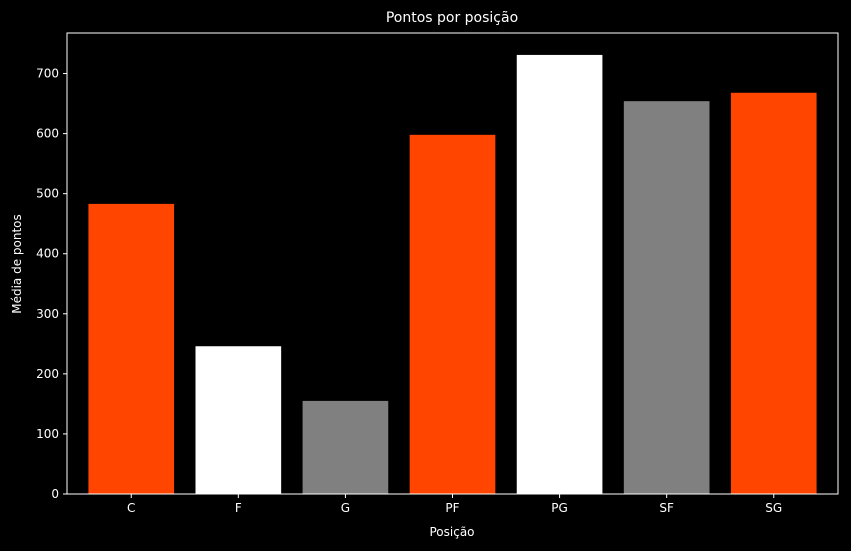  I want to click on x-axis-label: Posição, so click(451, 532).